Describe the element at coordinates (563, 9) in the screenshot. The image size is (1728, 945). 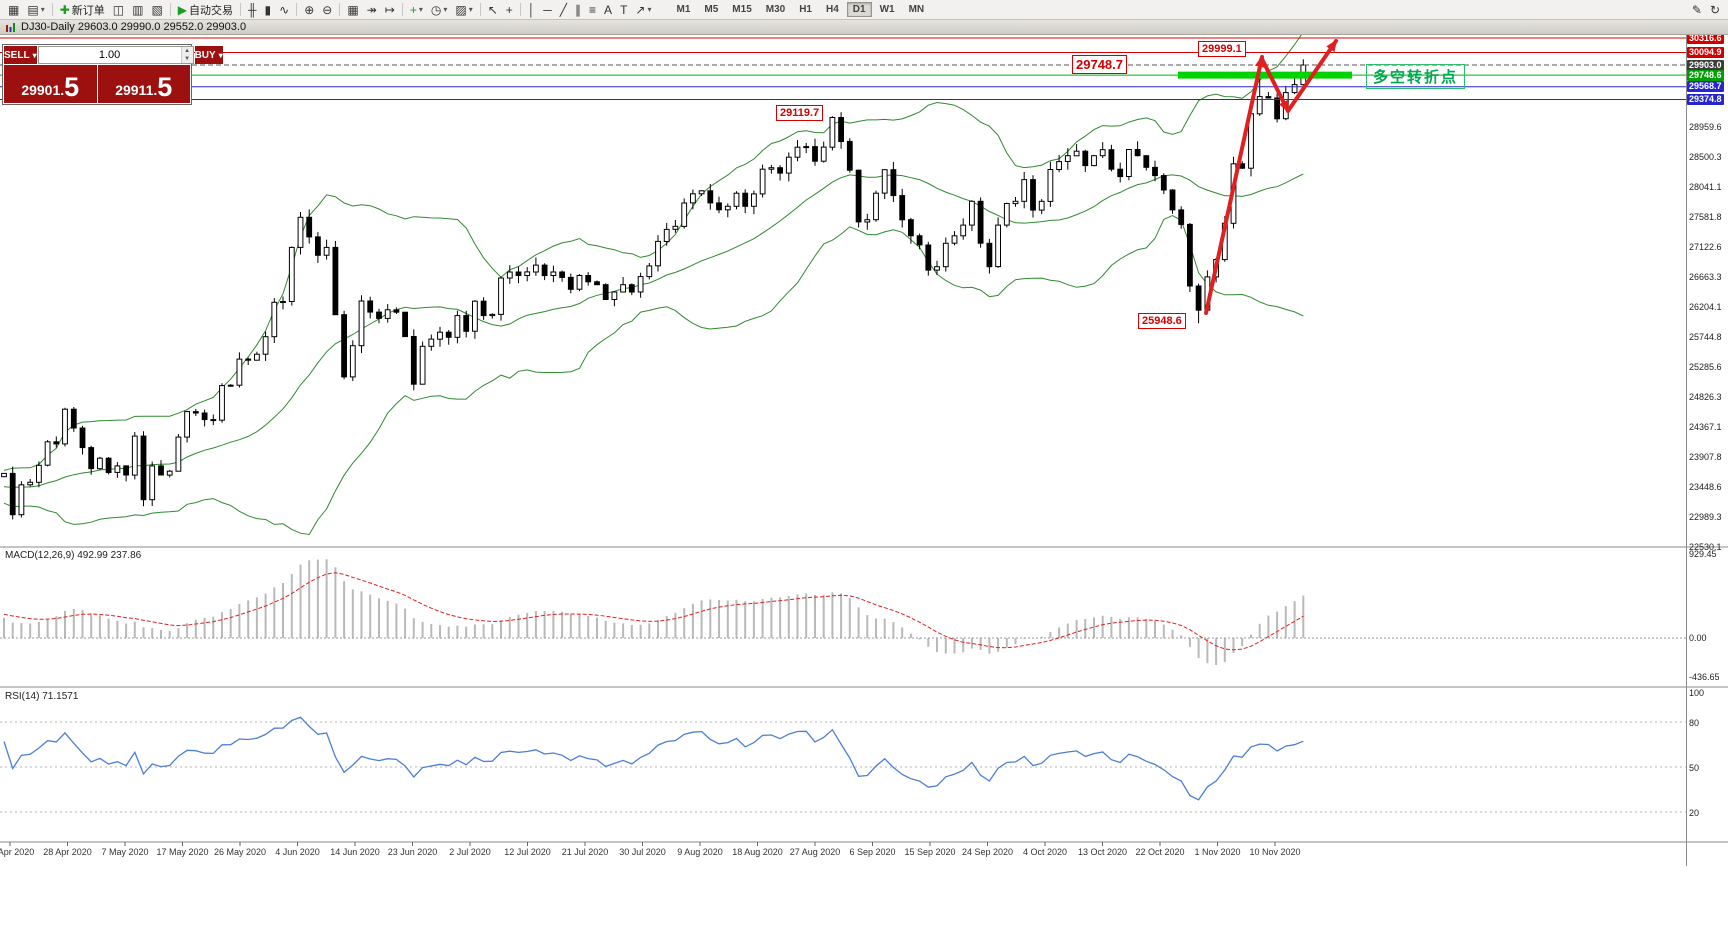
I see `trendline-button: ╱` at that location.